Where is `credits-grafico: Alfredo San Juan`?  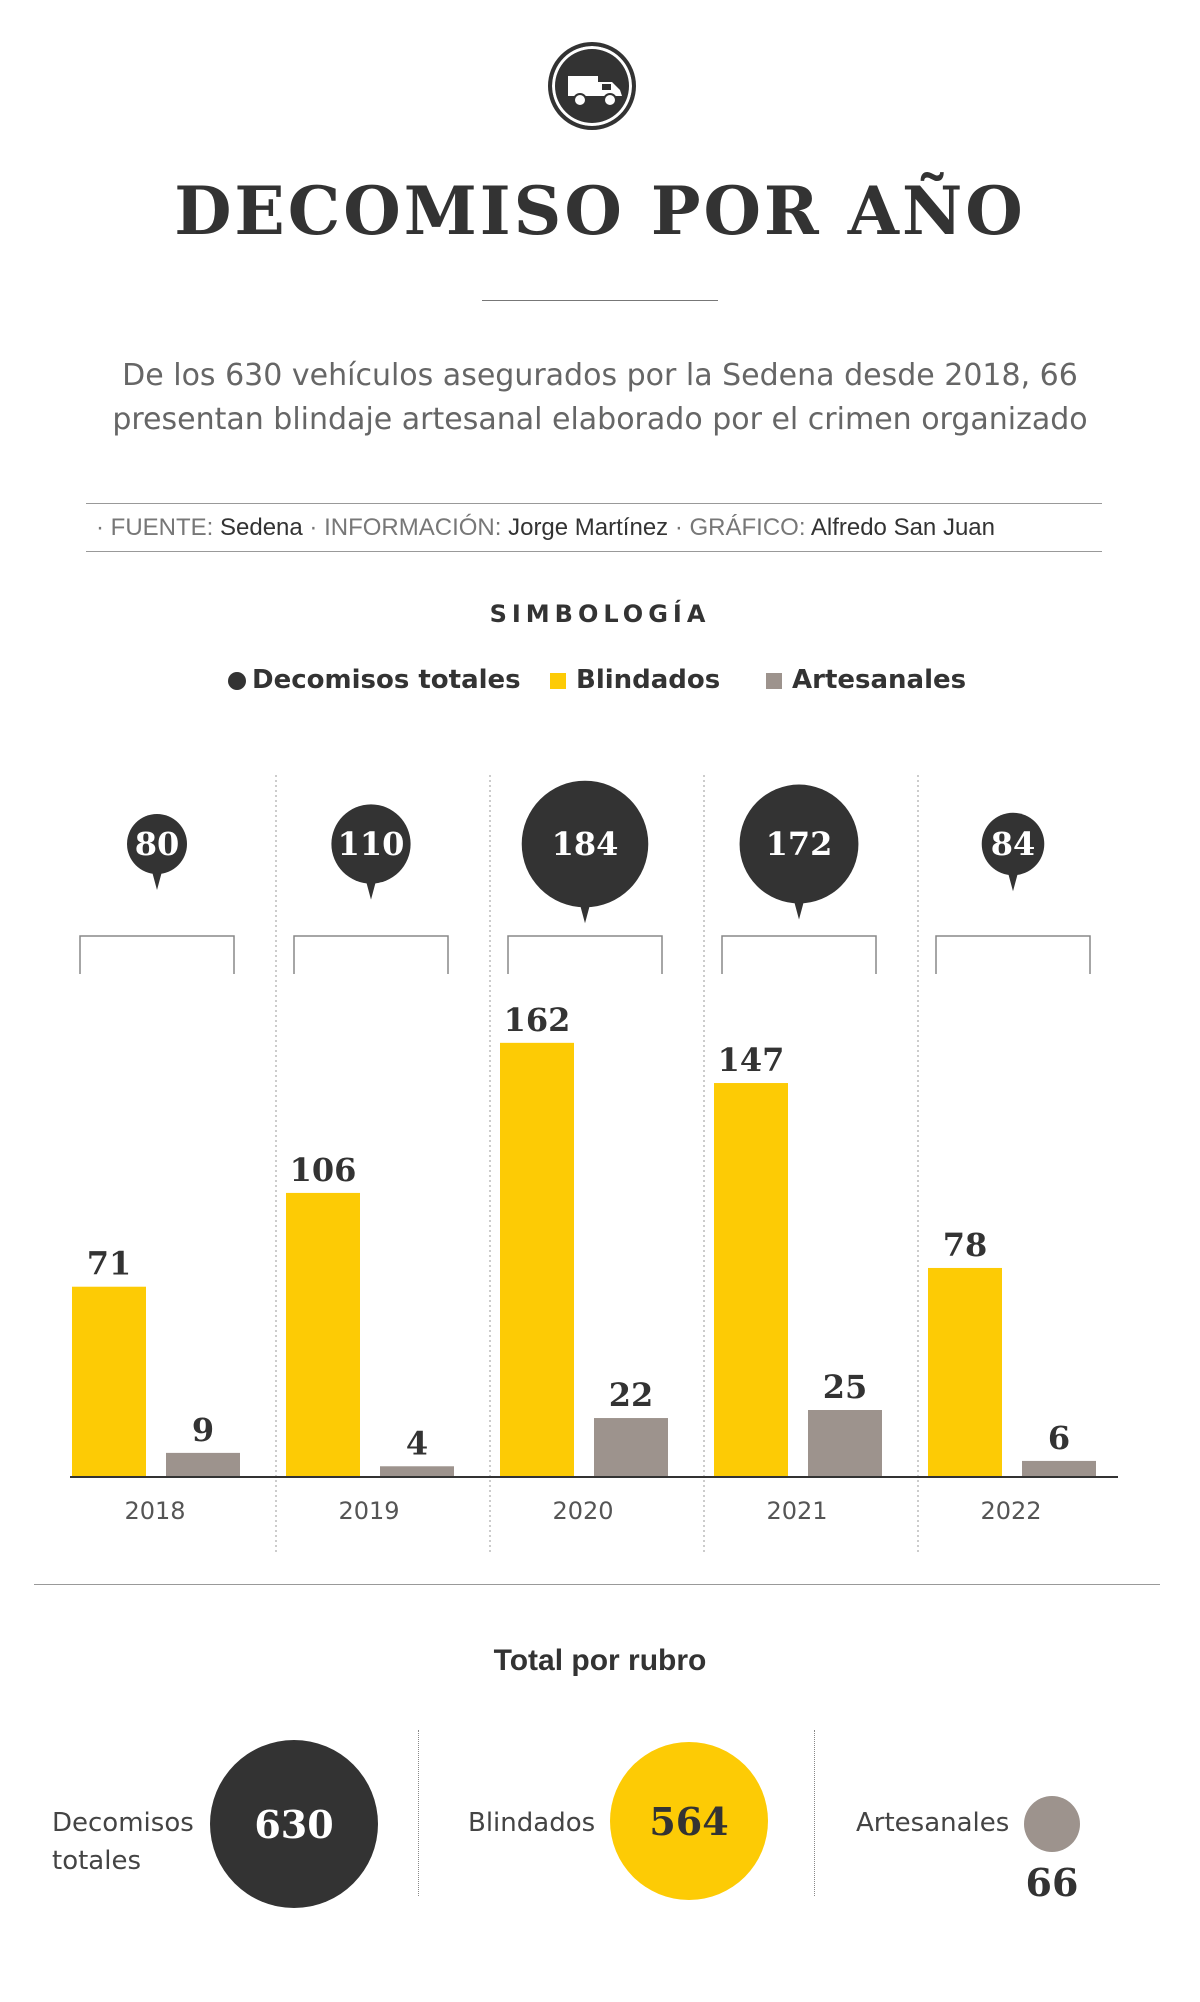
credits-grafico: Alfredo San Juan is located at coordinates (902, 527).